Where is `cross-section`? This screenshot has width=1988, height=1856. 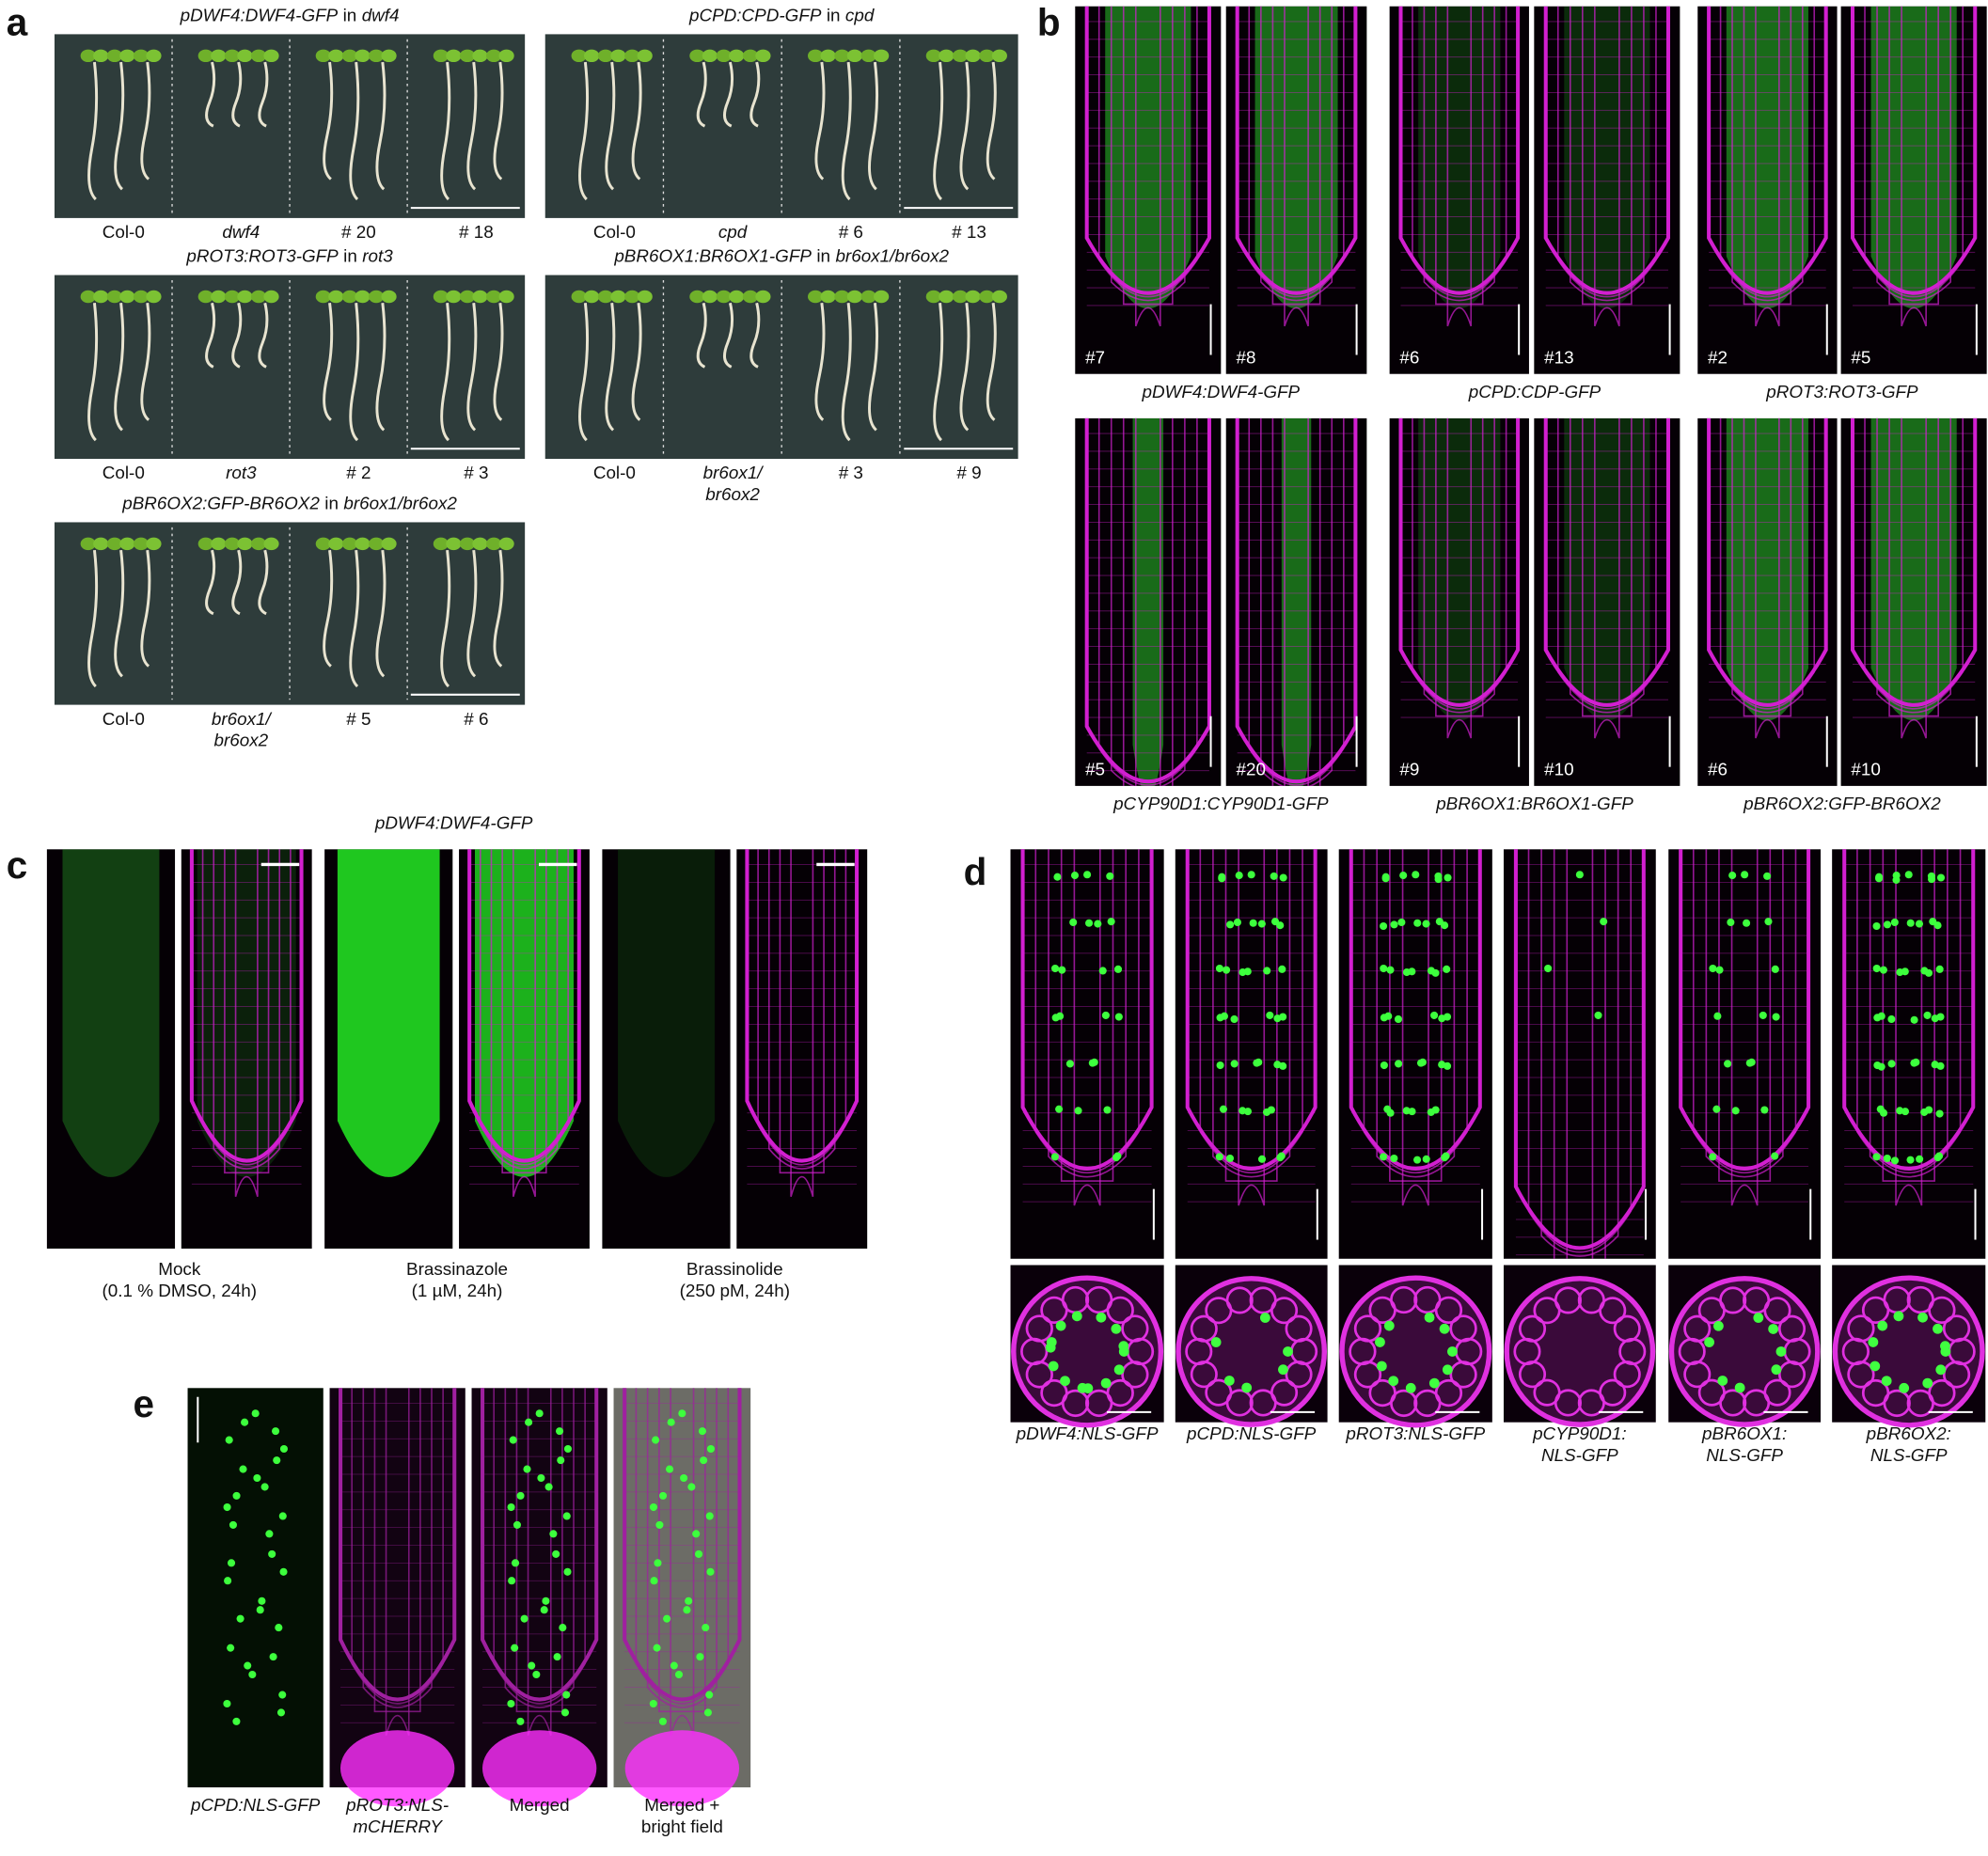
cross-section is located at coordinates (1744, 1351).